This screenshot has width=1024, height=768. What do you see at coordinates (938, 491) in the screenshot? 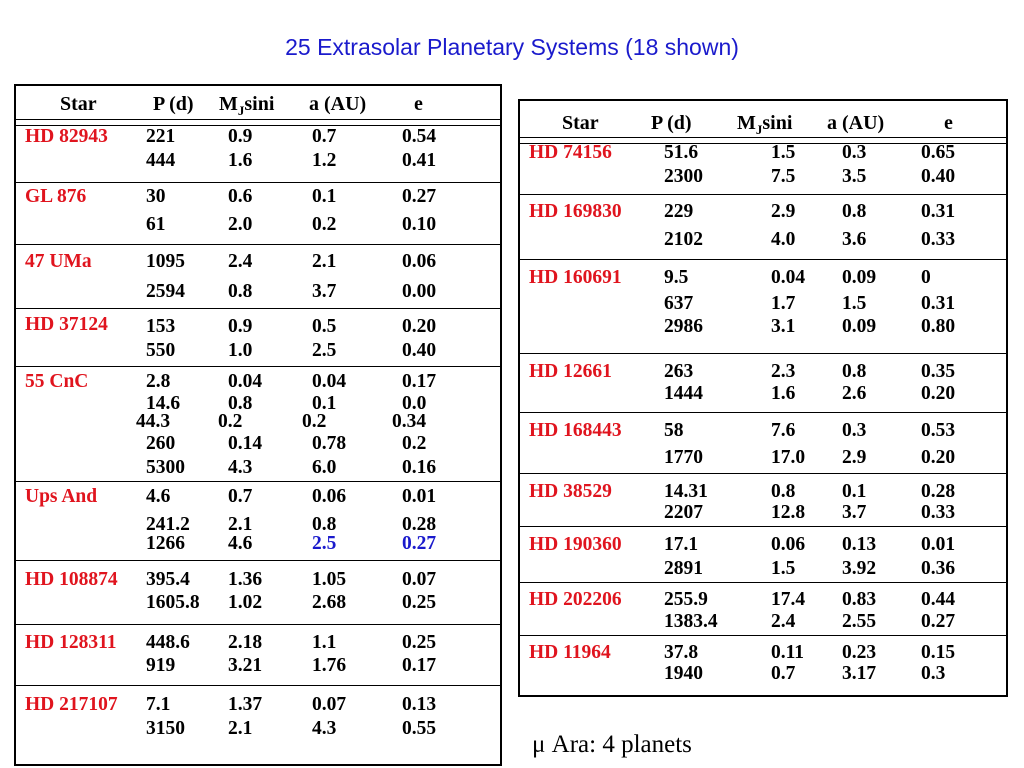
I see `ecc-cell: 0.28` at bounding box center [938, 491].